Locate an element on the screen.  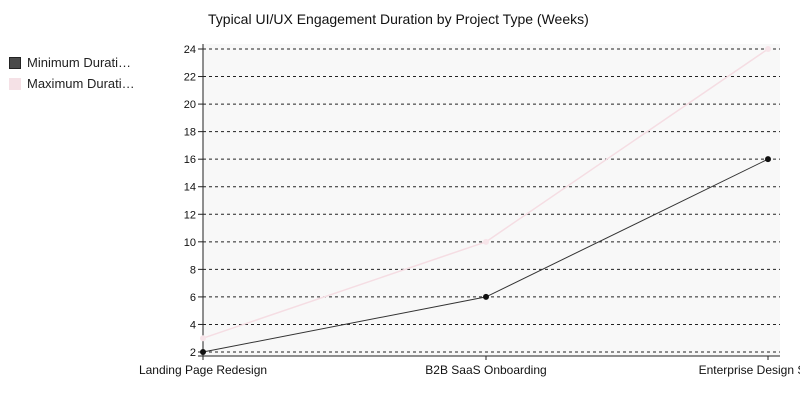
y-tick-label-6: 6 is located at coordinates (193, 298).